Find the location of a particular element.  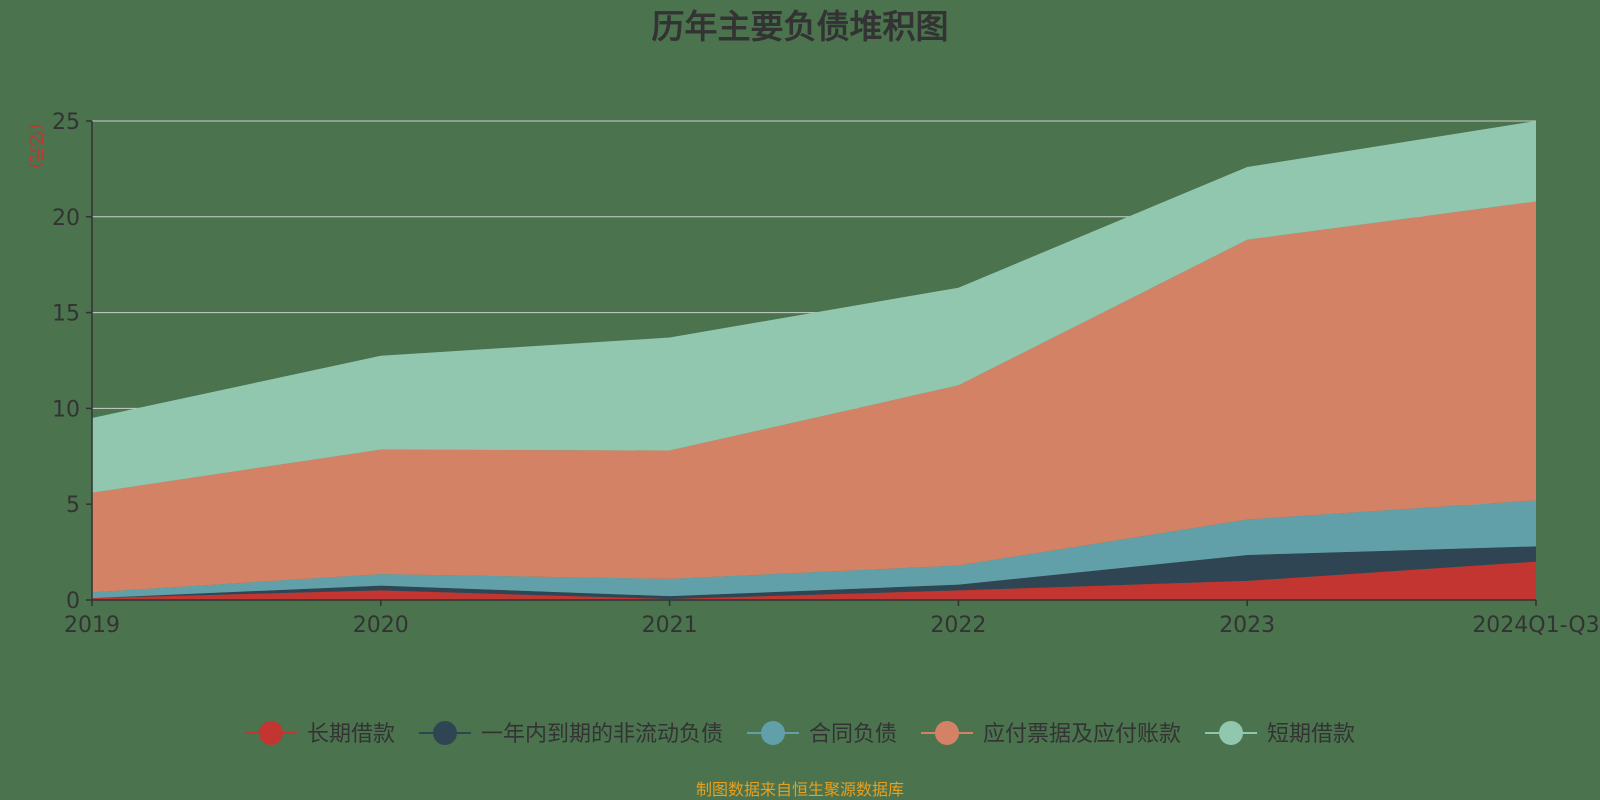

x-tick-label: 2022 is located at coordinates (958, 625).